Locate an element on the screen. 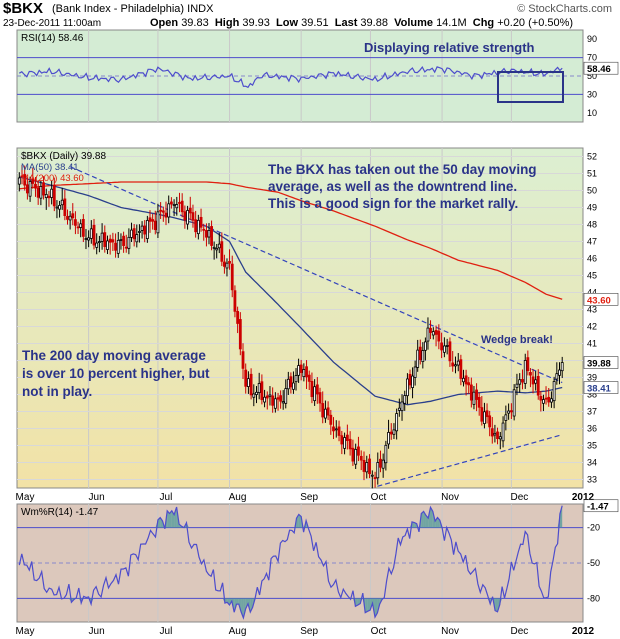  symbol: $BKX is located at coordinates (23, 8).